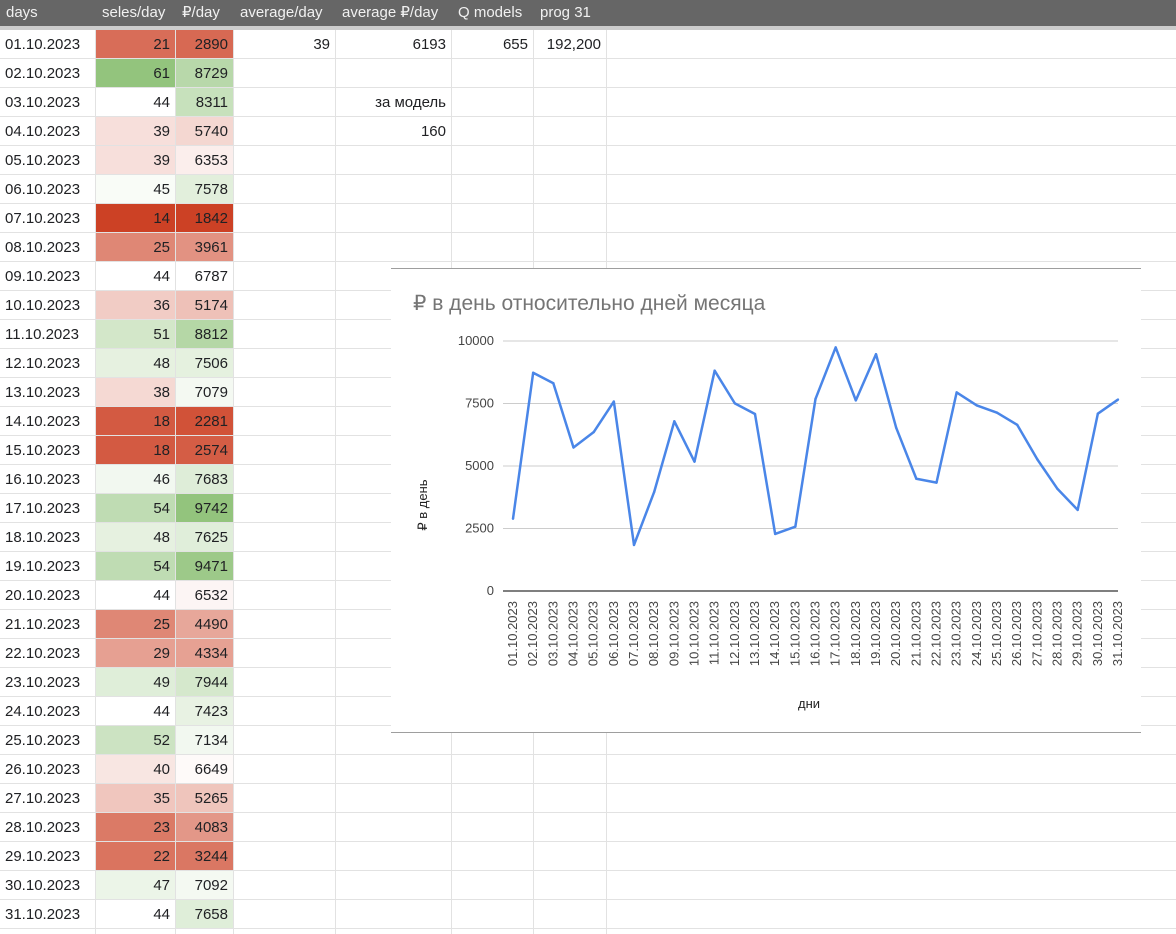  Describe the element at coordinates (136, 392) in the screenshot. I see `cell: 38` at that location.